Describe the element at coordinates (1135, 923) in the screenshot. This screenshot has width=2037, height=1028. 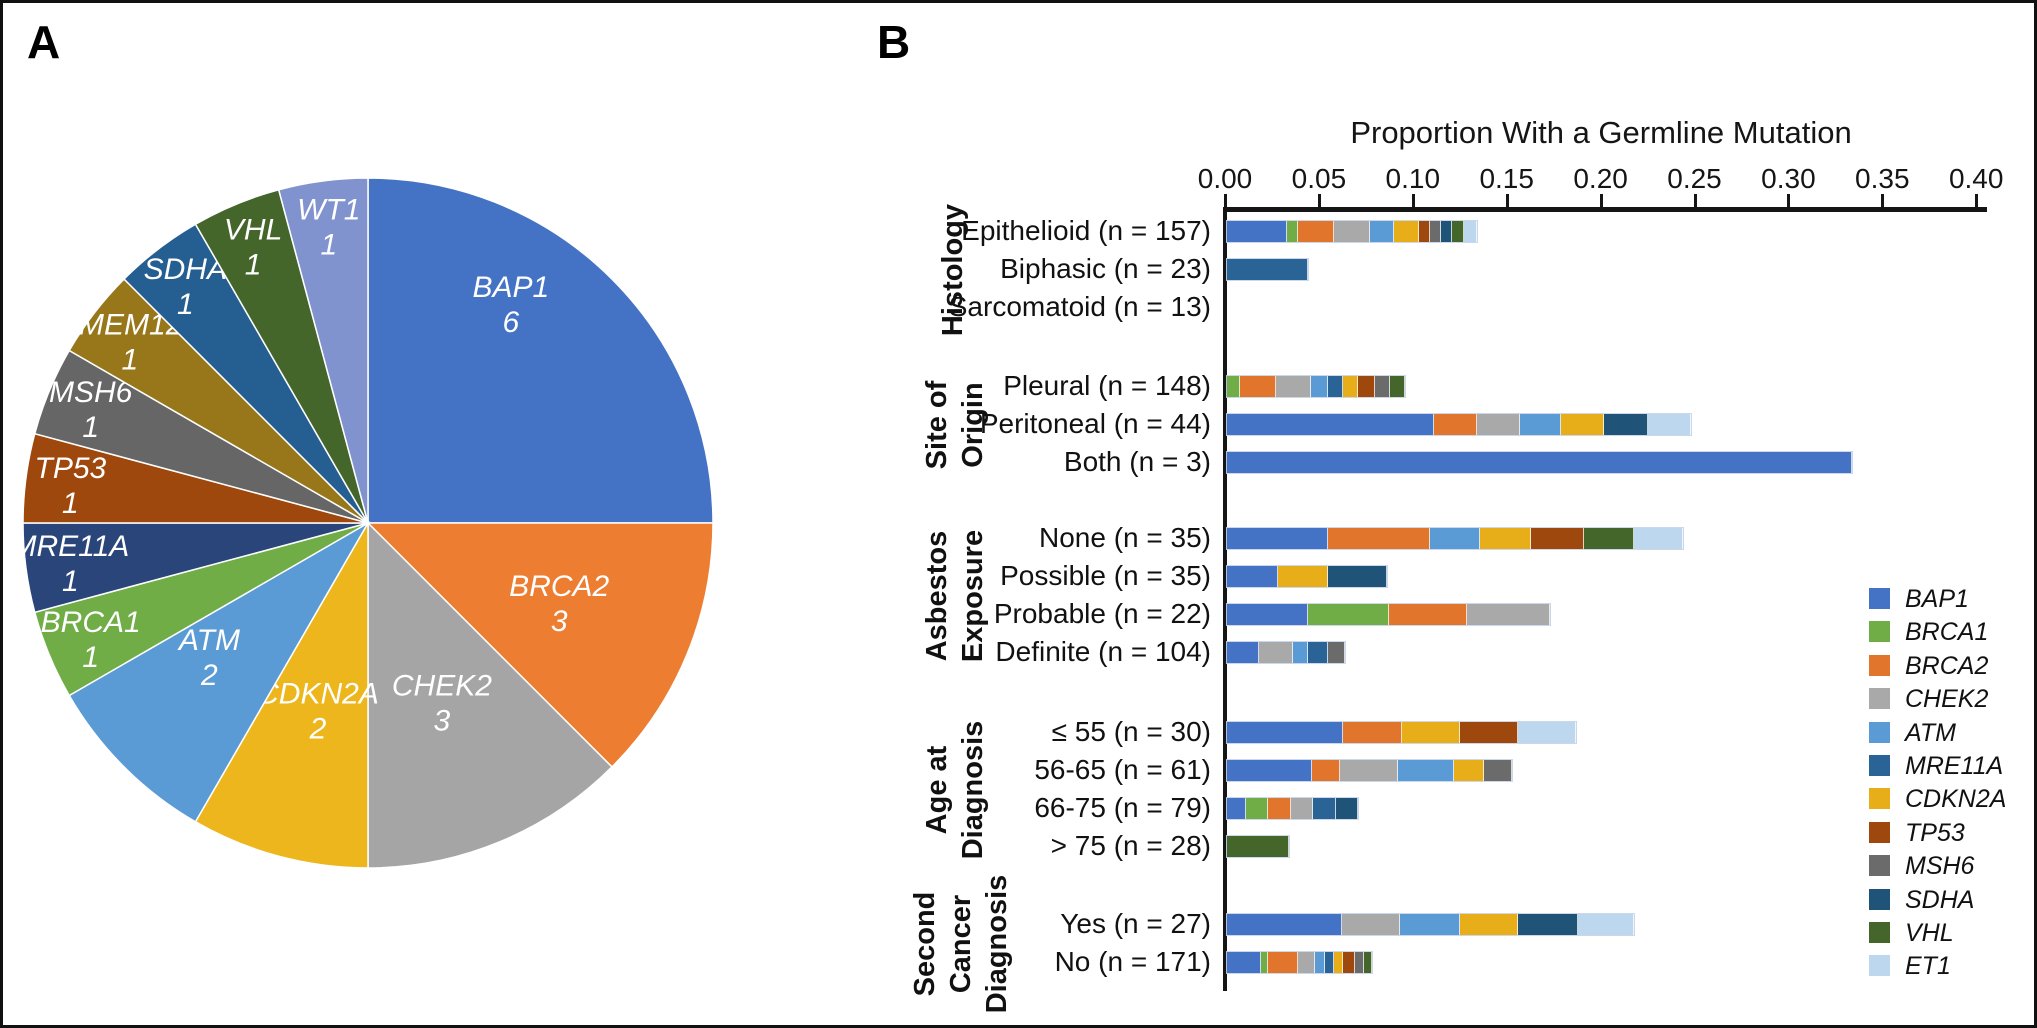
I see `row-label: Yes (n = 27)` at that location.